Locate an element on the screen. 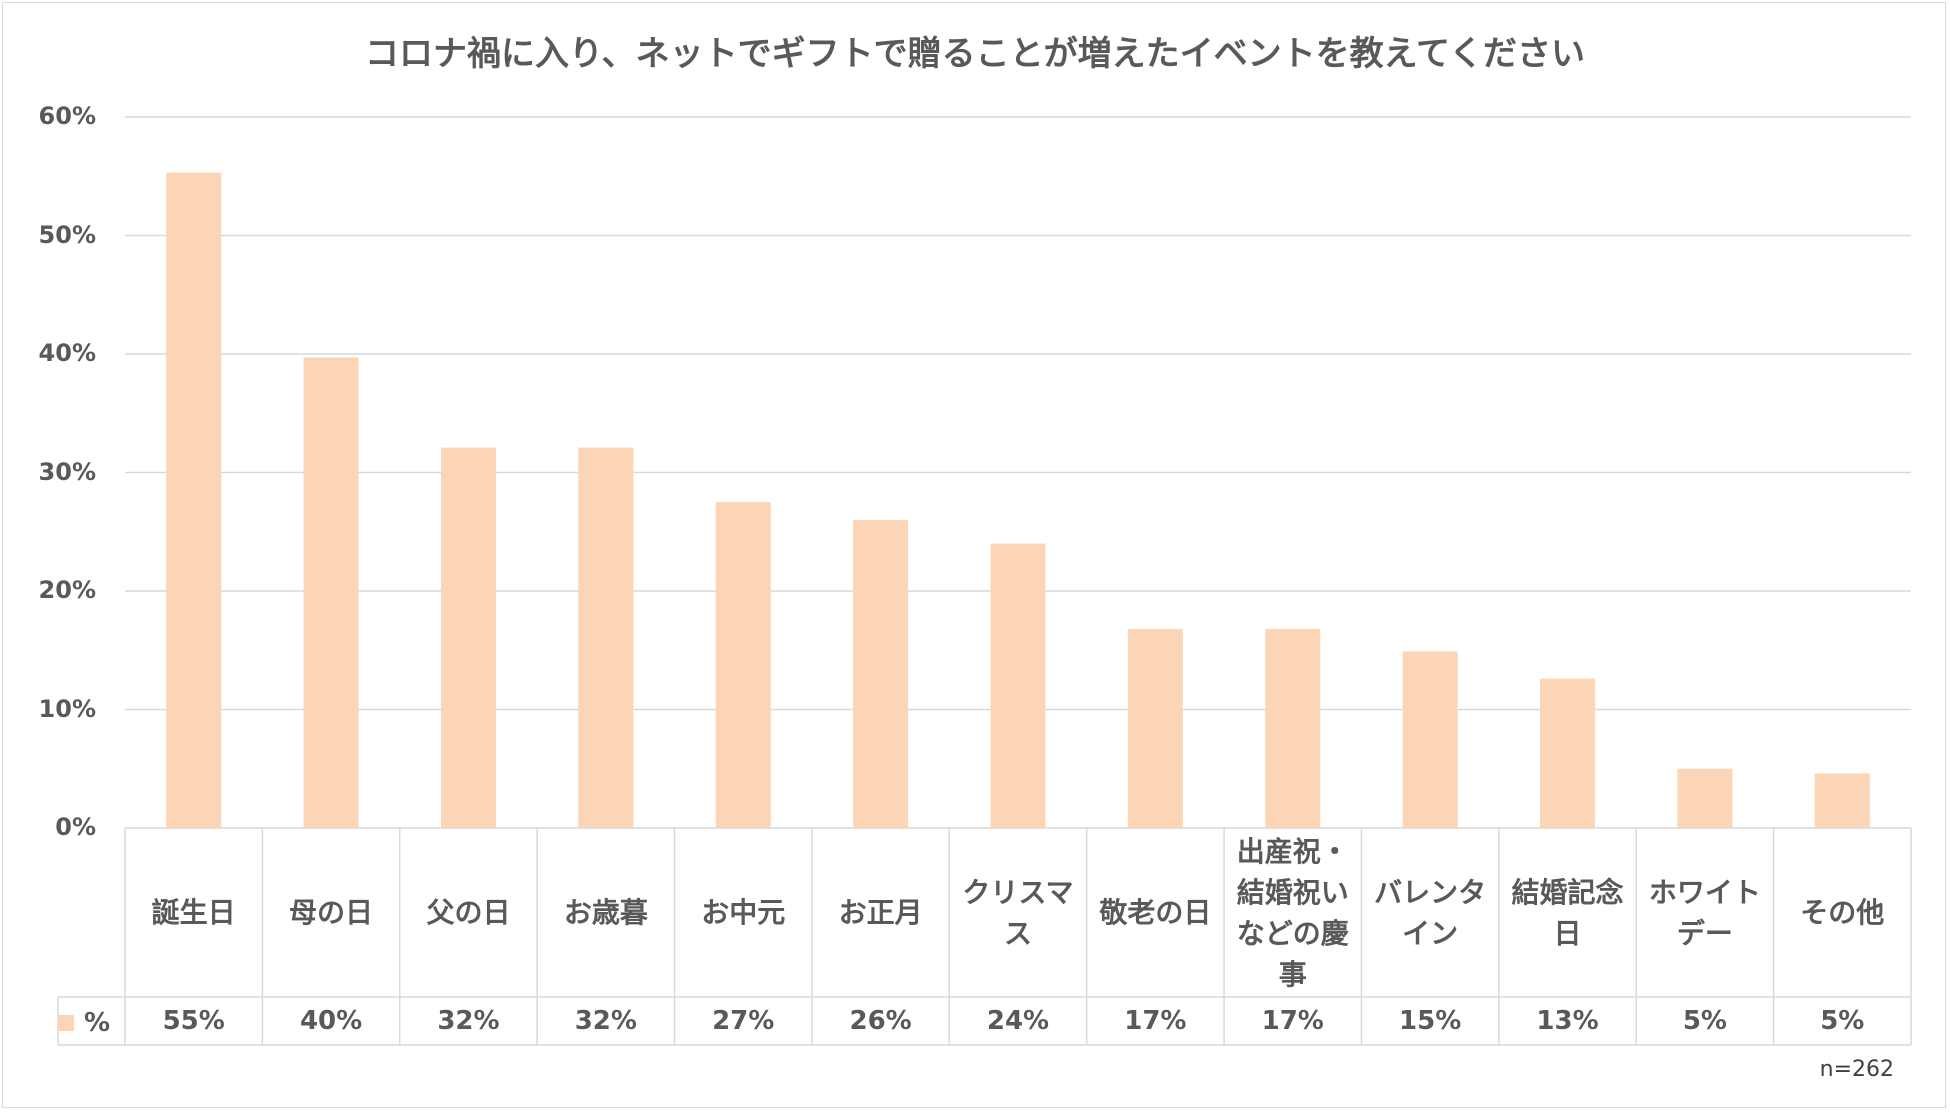 The image size is (1950, 1112). category-label: 出産祝・ 結婚祝い などの慶 事 is located at coordinates (1292, 912).